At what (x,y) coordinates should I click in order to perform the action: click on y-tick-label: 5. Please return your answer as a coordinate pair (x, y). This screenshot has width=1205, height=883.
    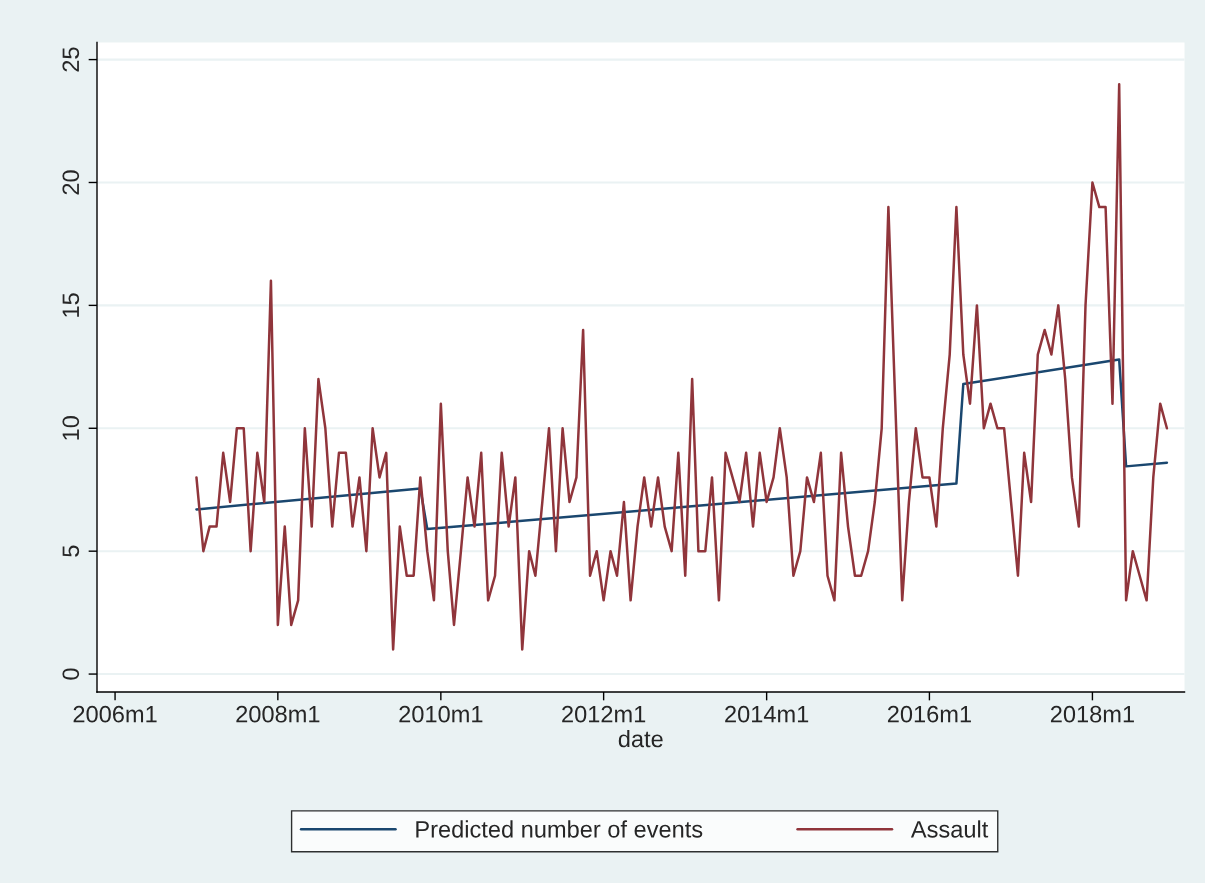
    Looking at the image, I should click on (71, 551).